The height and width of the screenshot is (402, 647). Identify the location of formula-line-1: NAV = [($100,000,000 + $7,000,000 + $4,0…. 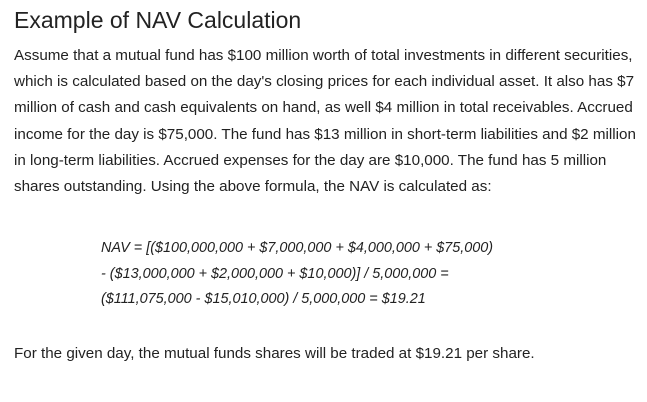
(297, 248).